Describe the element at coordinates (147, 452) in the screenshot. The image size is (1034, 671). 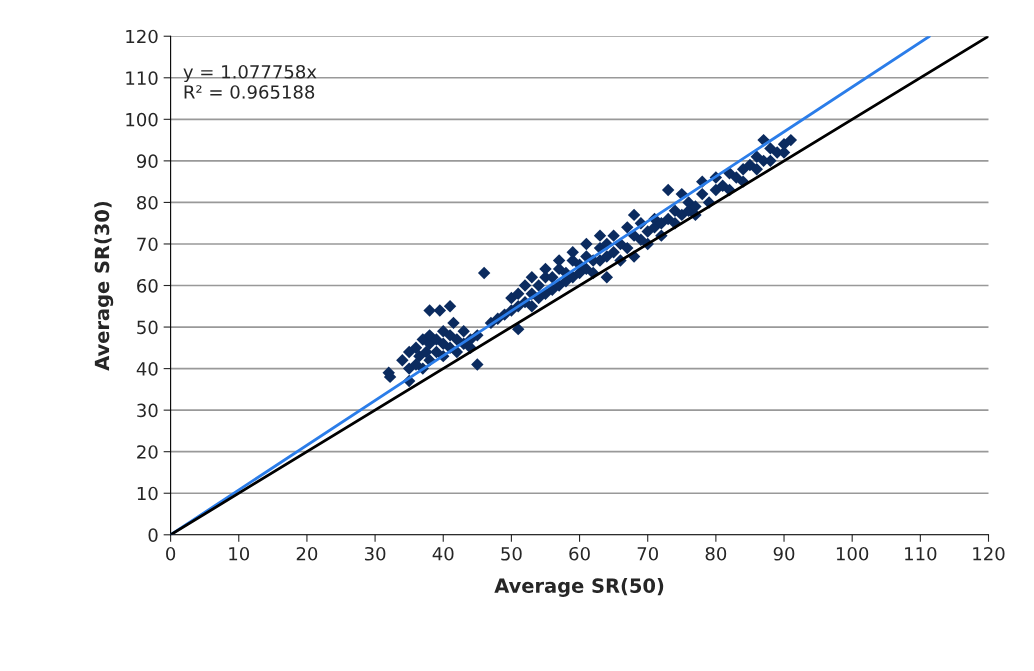
I see `y-tick-label: 20` at that location.